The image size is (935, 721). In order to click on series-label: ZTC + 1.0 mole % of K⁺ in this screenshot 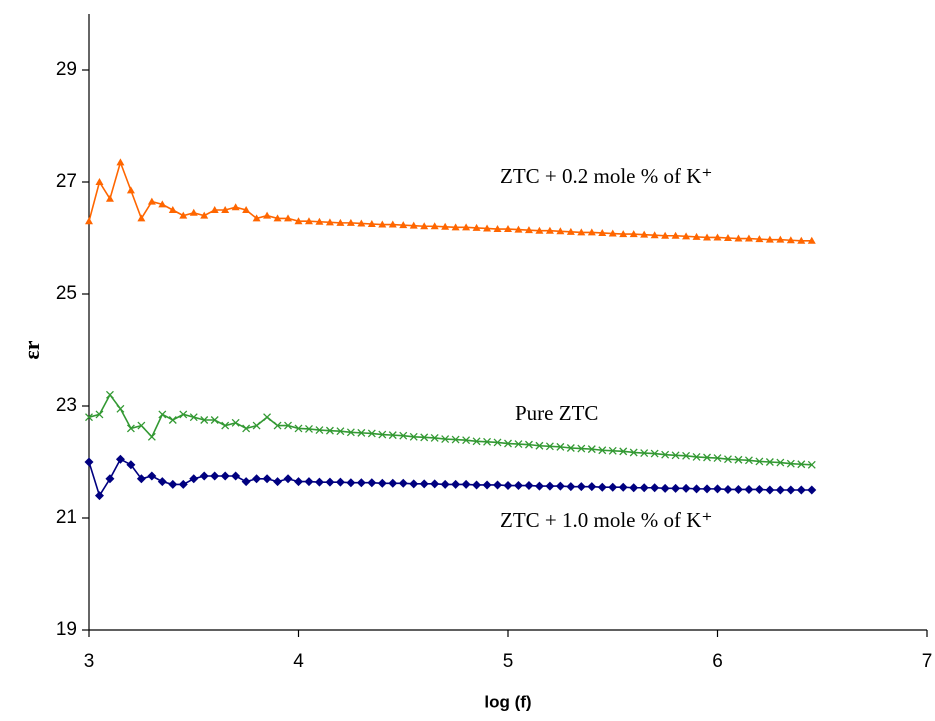, I will do `click(606, 520)`.